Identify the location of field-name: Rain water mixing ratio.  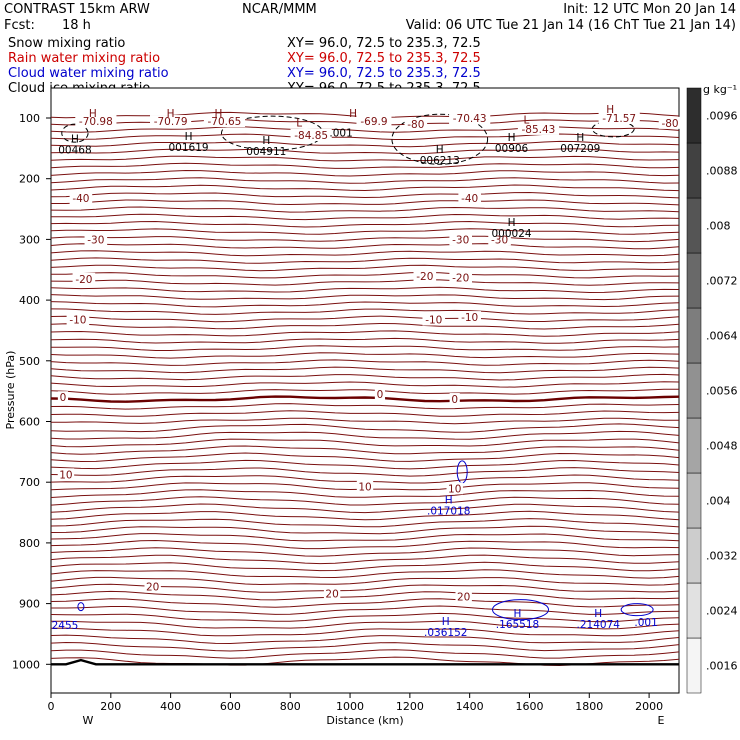
(84, 58).